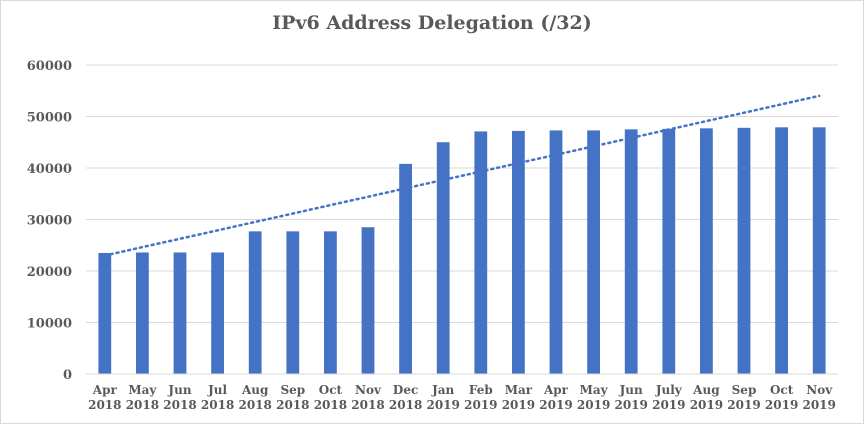 Image resolution: width=864 pixels, height=424 pixels. I want to click on y-tick-label: 20000, so click(49, 272).